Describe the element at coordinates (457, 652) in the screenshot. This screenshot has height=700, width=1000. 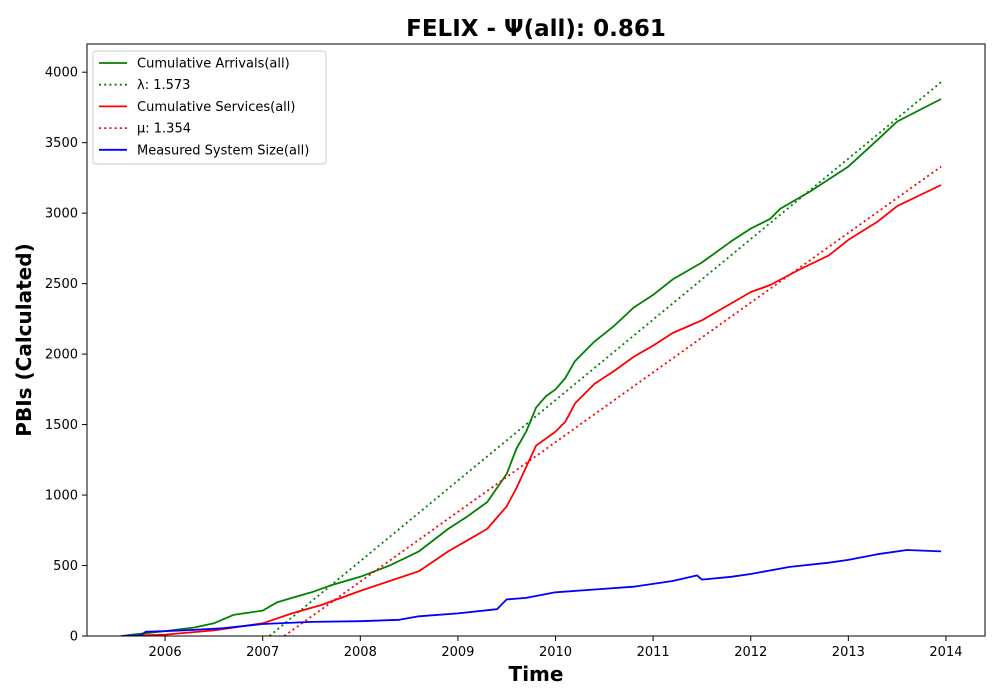
I see `x-tick-label: 2009` at that location.